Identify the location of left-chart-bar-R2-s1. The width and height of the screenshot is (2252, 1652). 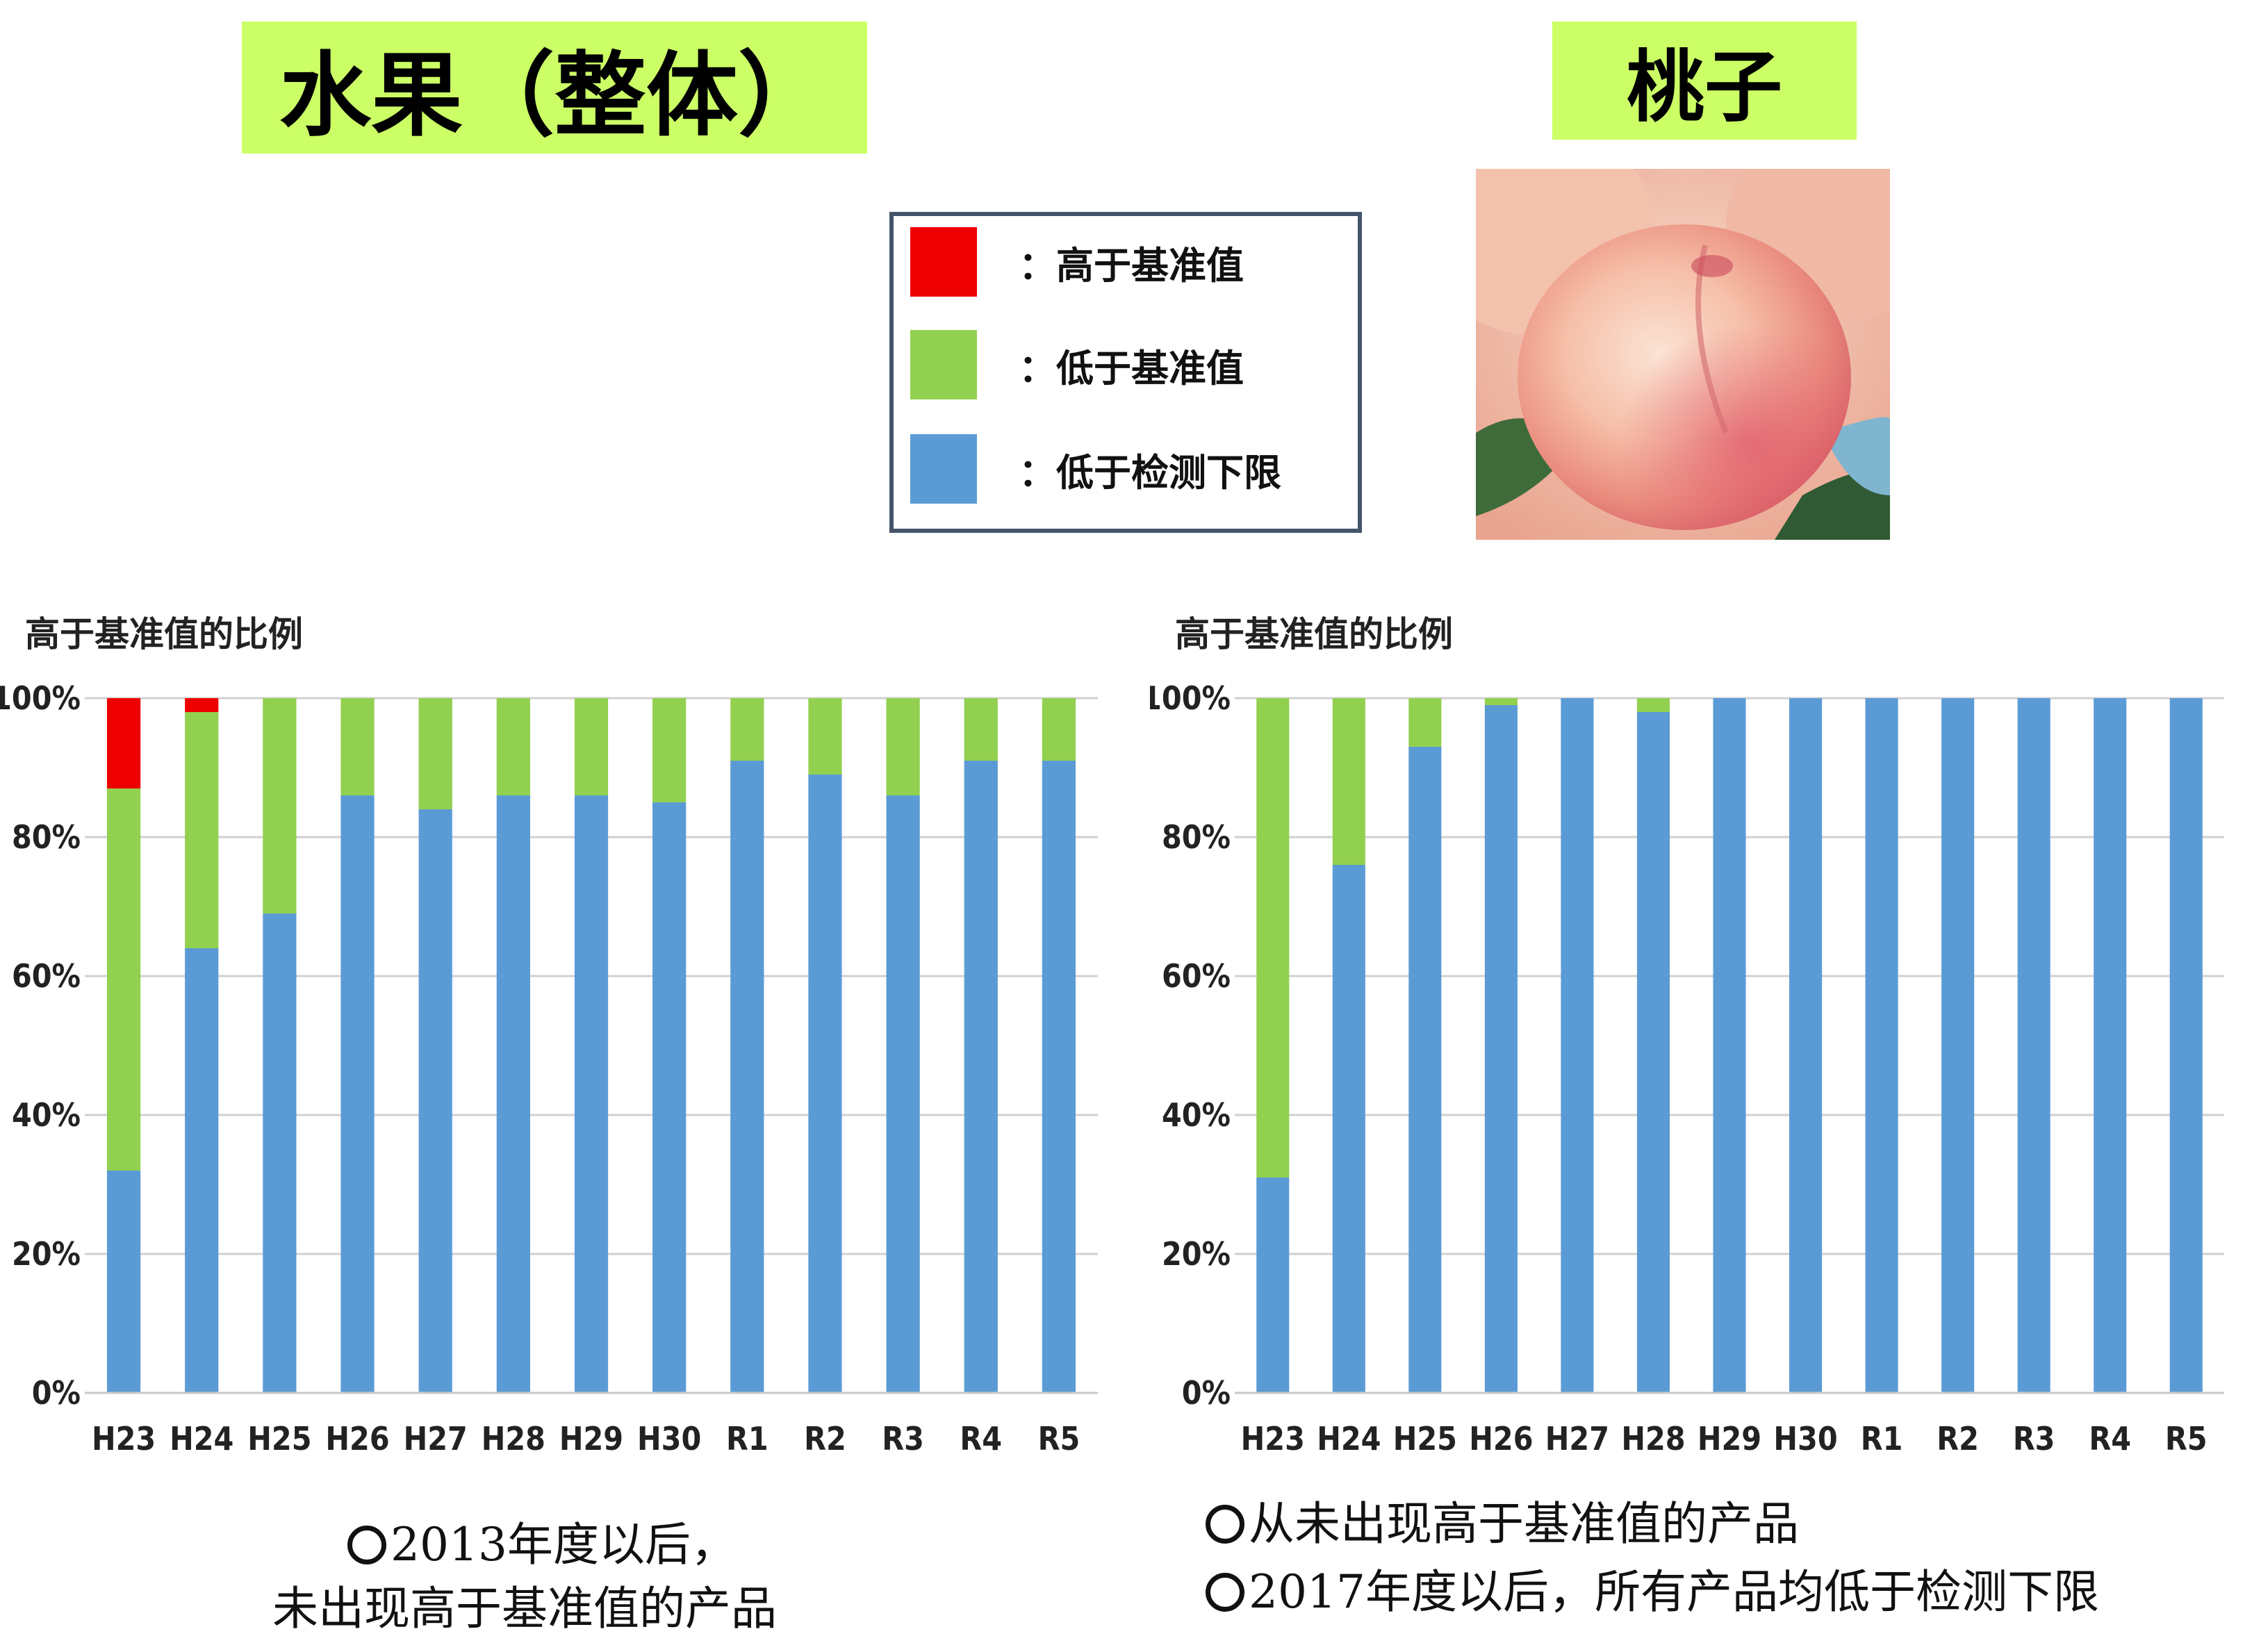
(825, 736).